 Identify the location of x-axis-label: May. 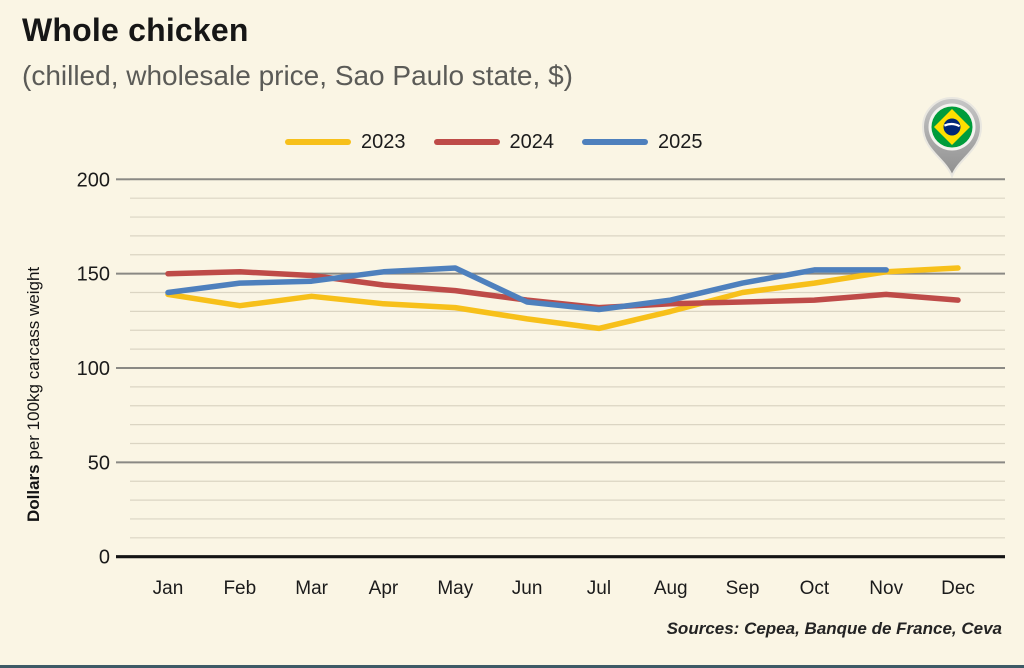
(455, 588).